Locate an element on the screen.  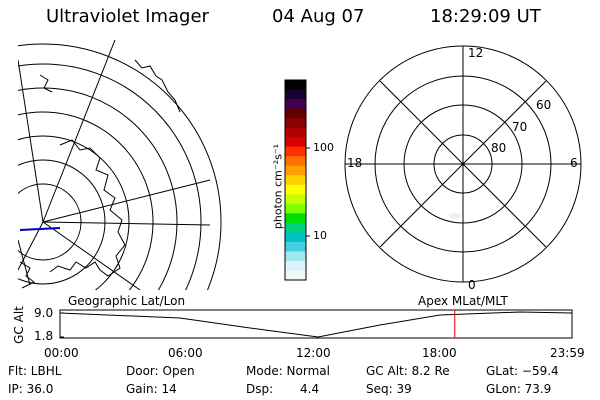
date-readout: 04 Aug 07 is located at coordinates (318, 16).